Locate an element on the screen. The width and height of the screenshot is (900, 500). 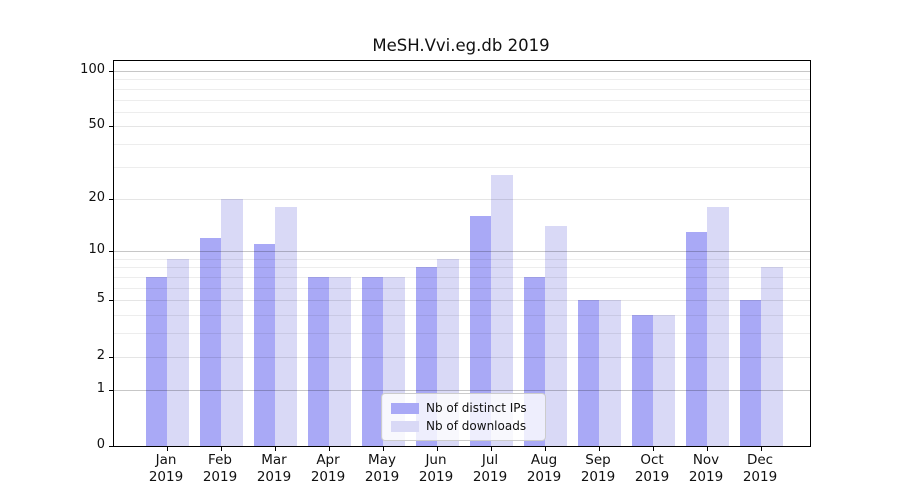
y-tick-label: 1 is located at coordinates (100, 388).